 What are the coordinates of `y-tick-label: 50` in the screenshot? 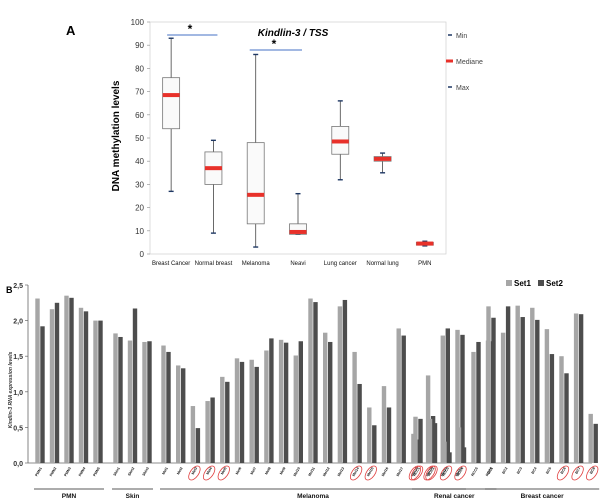 It's located at (139, 138).